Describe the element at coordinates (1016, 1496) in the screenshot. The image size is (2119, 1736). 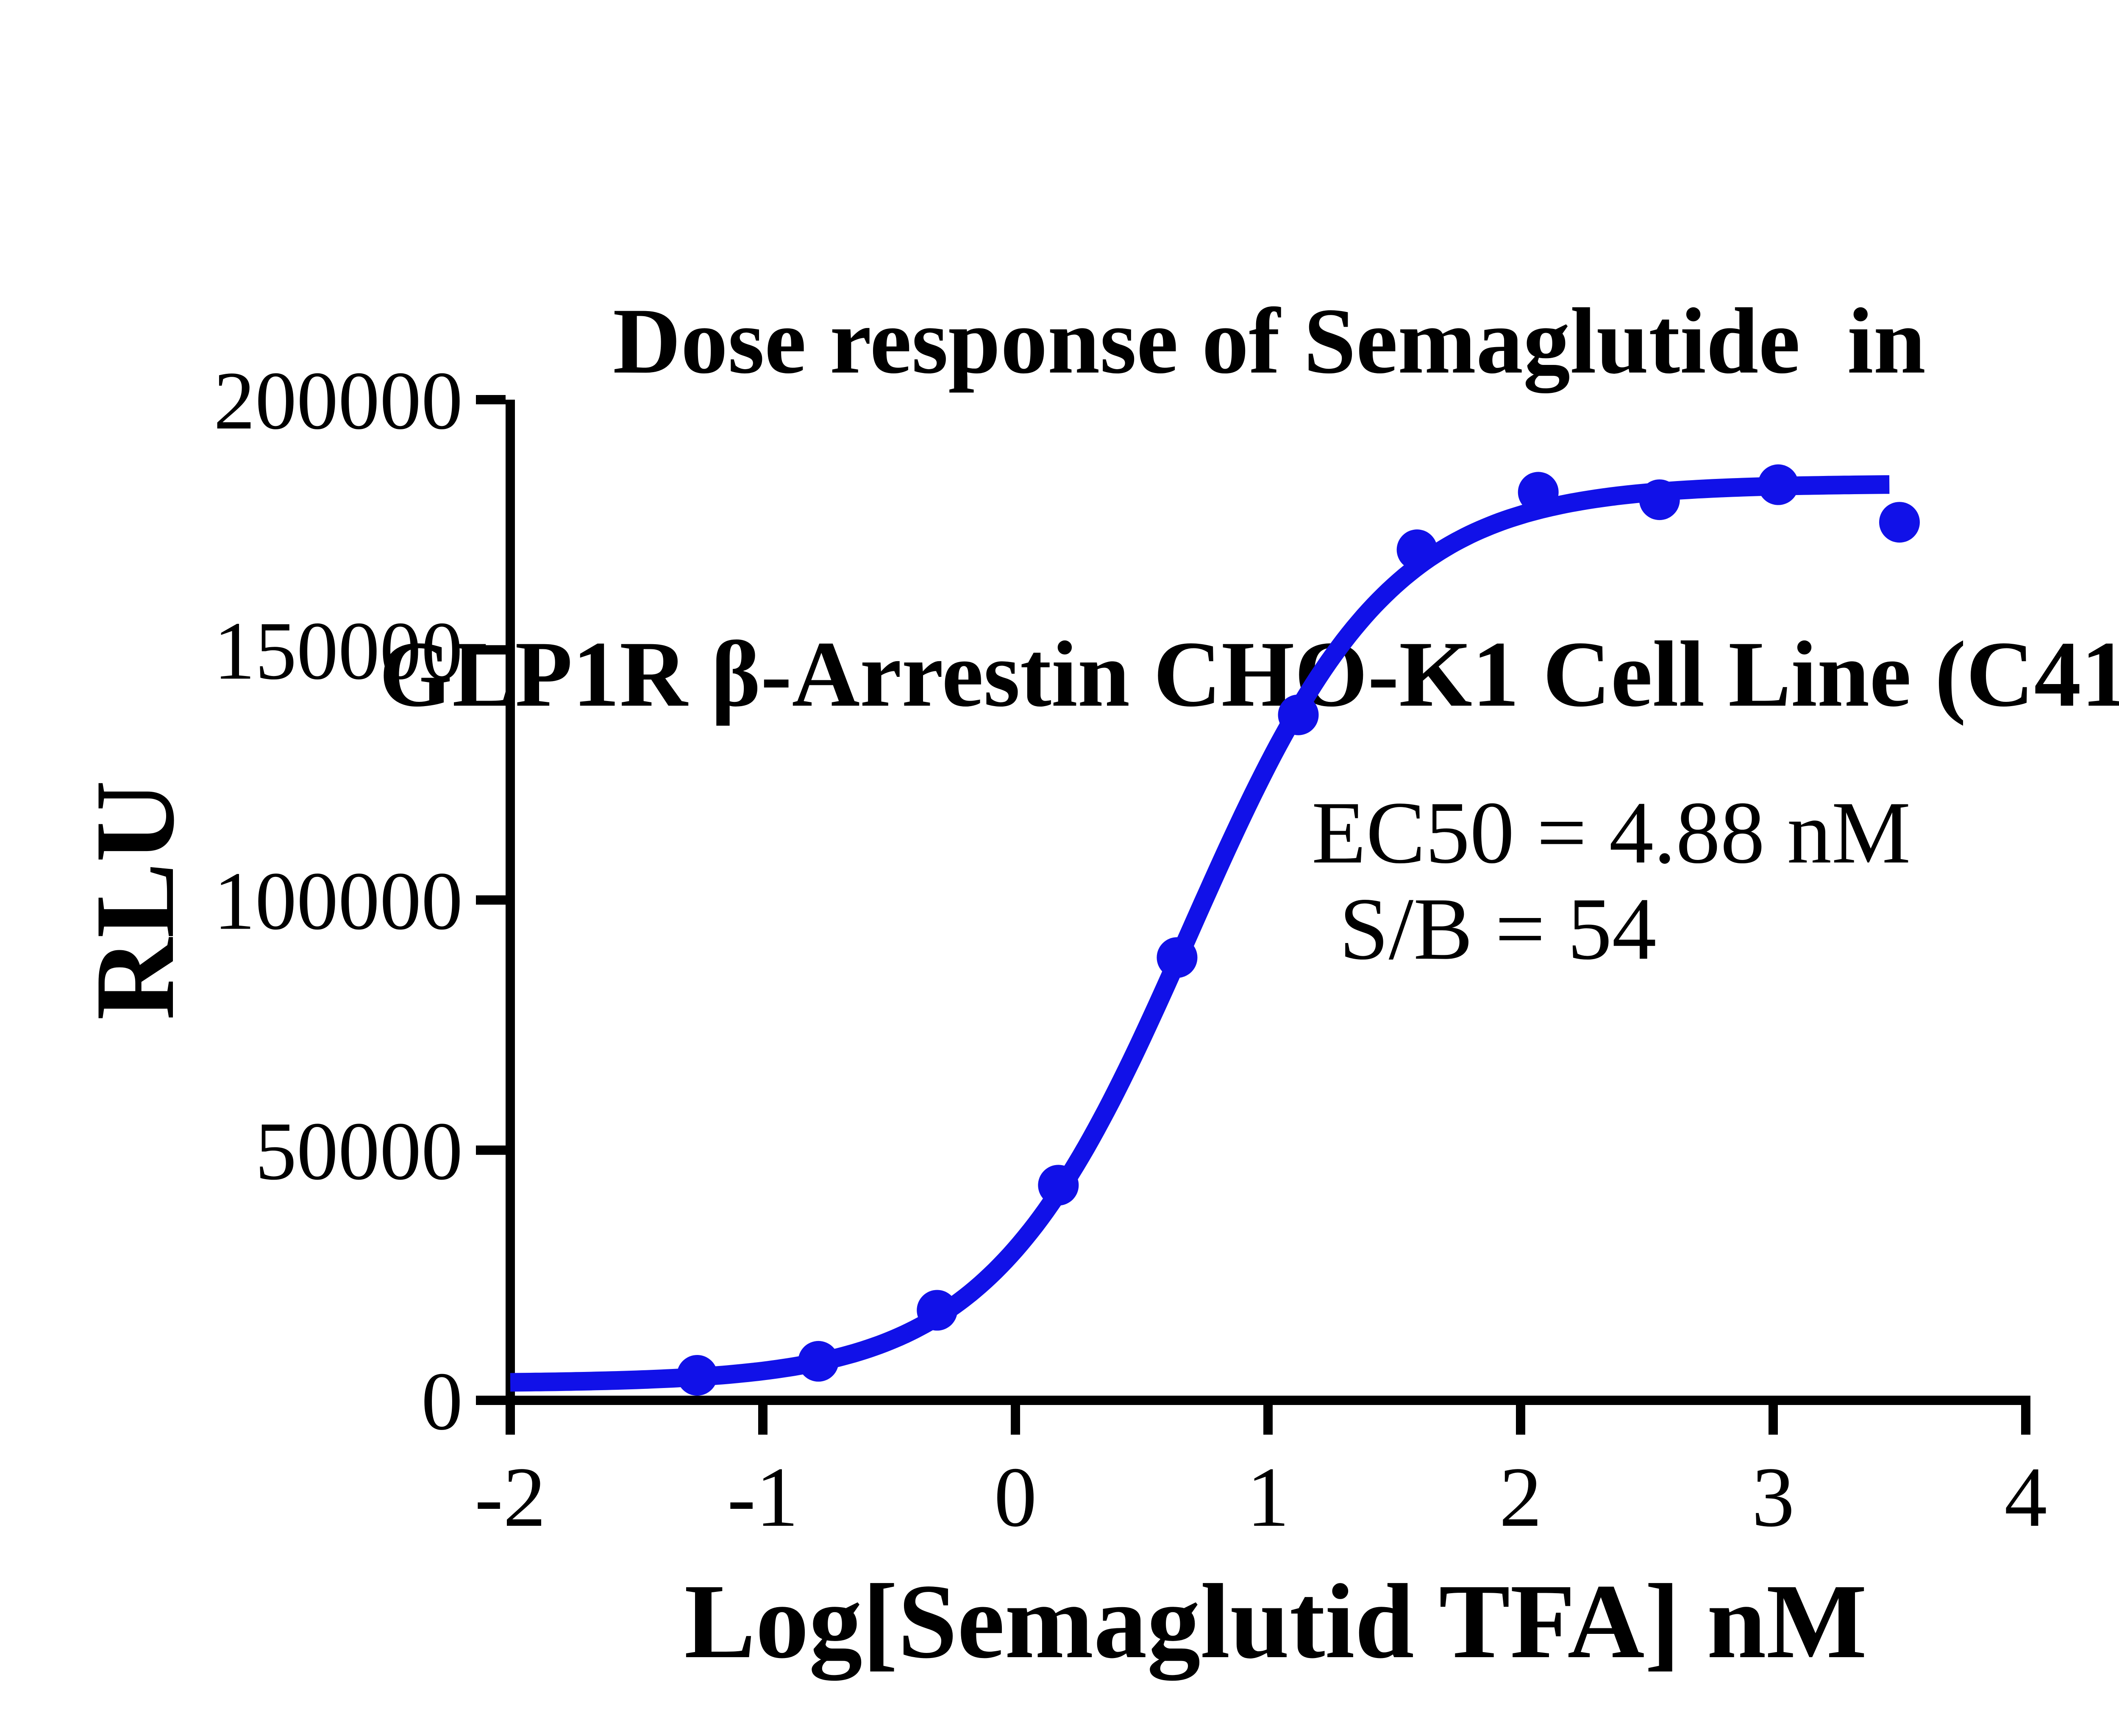
I see `x-tick-label: 0` at that location.